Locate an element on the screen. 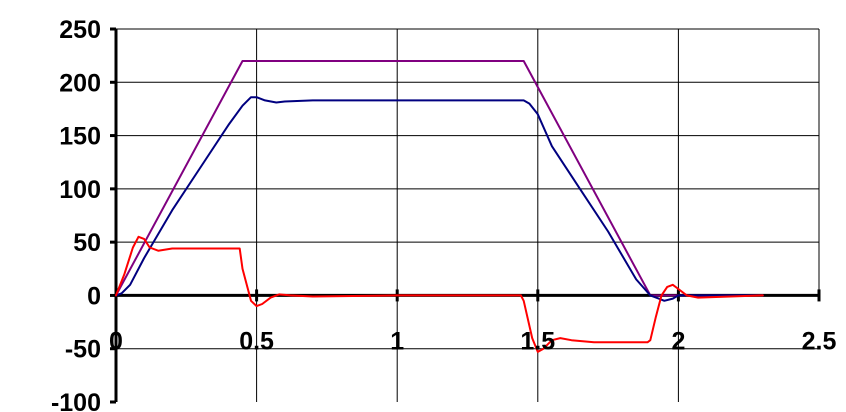 Image resolution: width=846 pixels, height=412 pixels. y-tick-label: 250 is located at coordinates (80, 30).